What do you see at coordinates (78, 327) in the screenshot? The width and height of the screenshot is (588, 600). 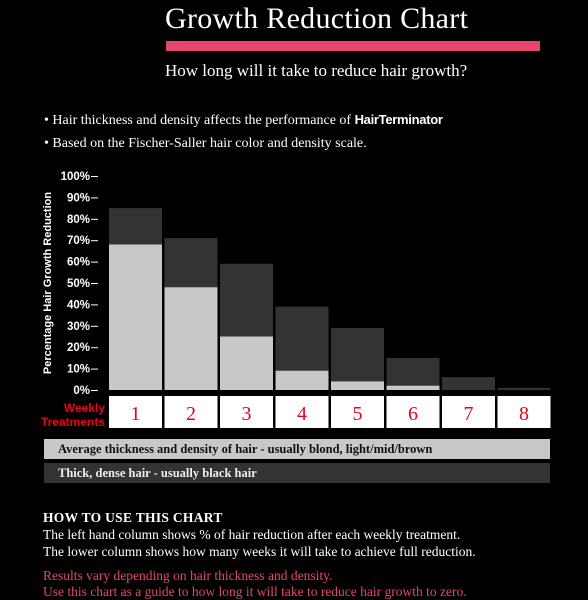 I see `y-tick-label: 30%` at bounding box center [78, 327].